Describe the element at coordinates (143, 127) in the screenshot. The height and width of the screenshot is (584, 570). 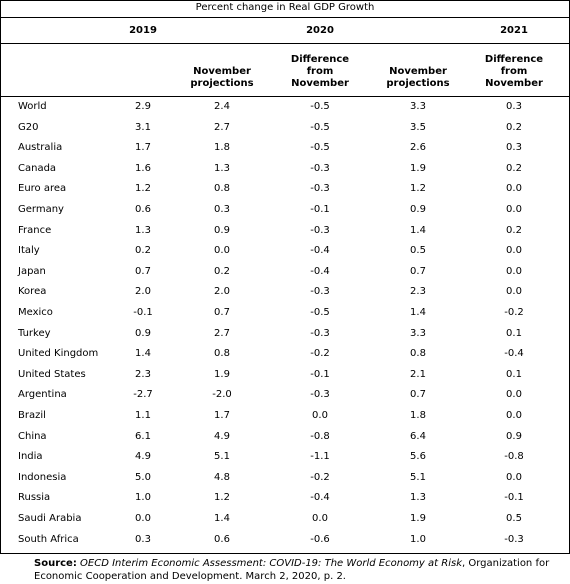
I see `cell: 3.1` at that location.